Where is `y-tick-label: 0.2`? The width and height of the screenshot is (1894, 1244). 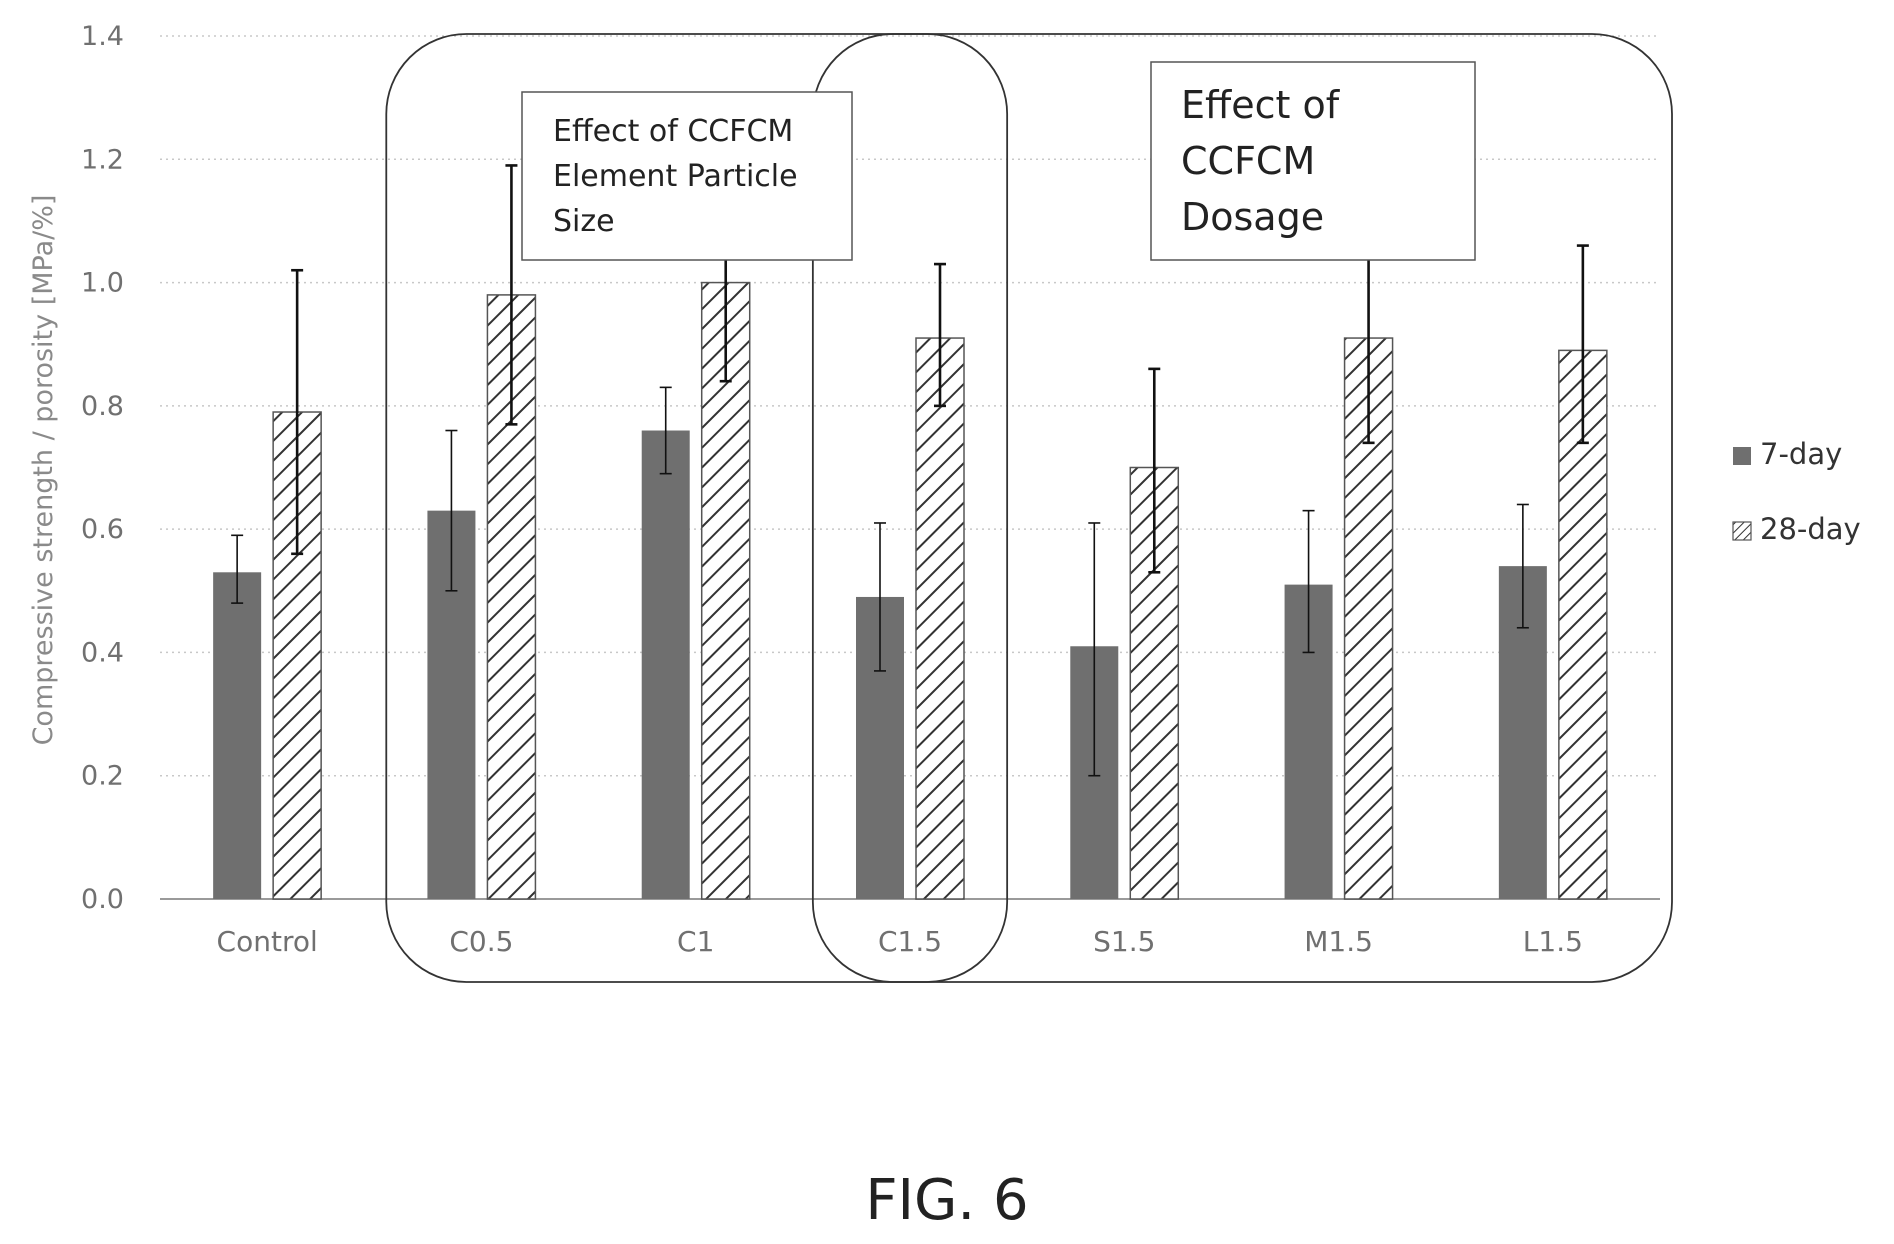
y-tick-label: 0.2 is located at coordinates (102, 776).